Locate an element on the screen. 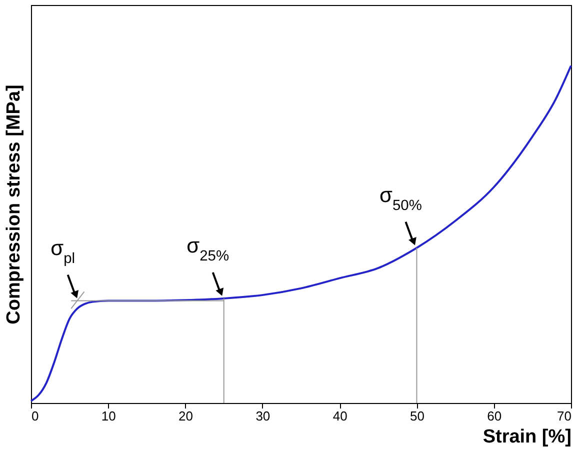  y-axis-title: Compression stress [MPa] is located at coordinates (14, 204).